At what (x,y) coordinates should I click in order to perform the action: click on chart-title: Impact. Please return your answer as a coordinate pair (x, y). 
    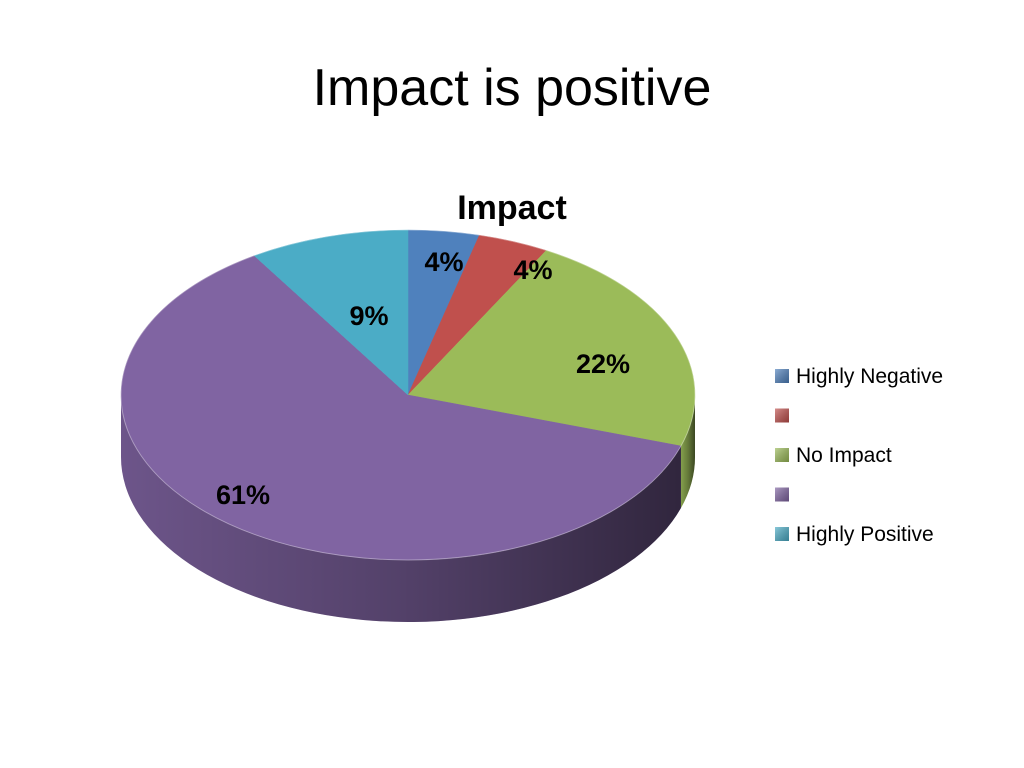
    Looking at the image, I should click on (512, 208).